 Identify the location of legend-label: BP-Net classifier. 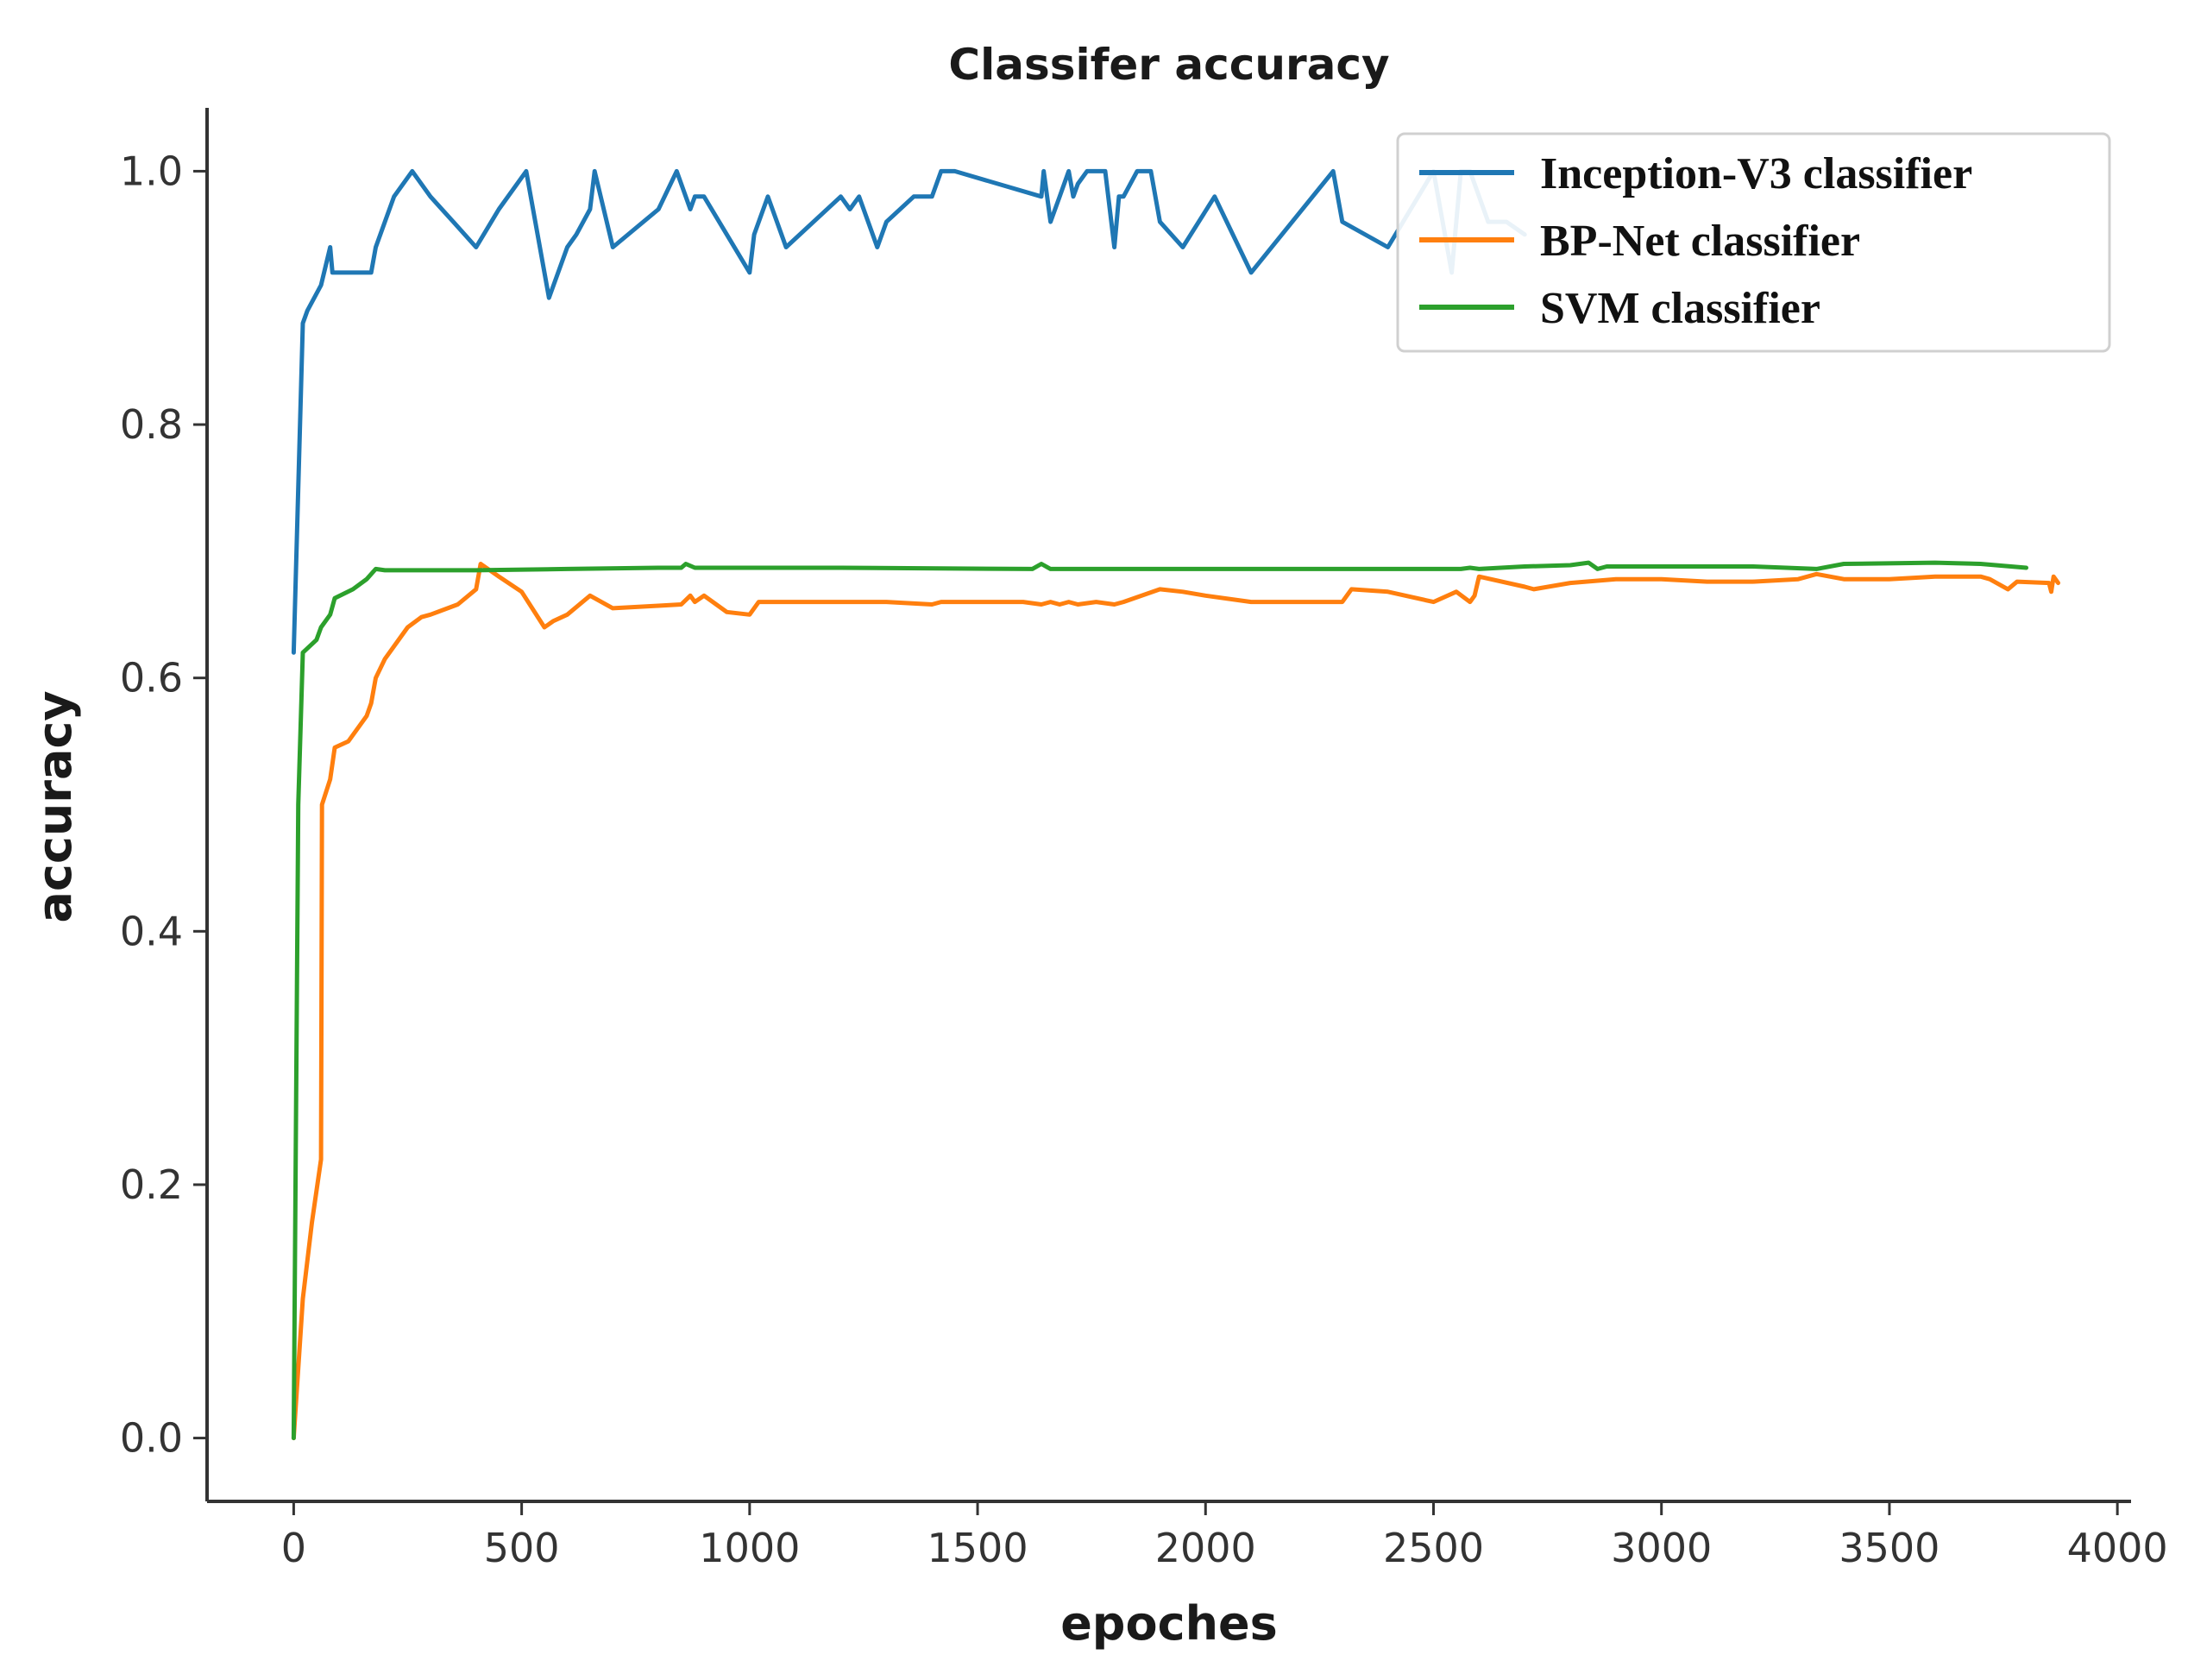
(1700, 242).